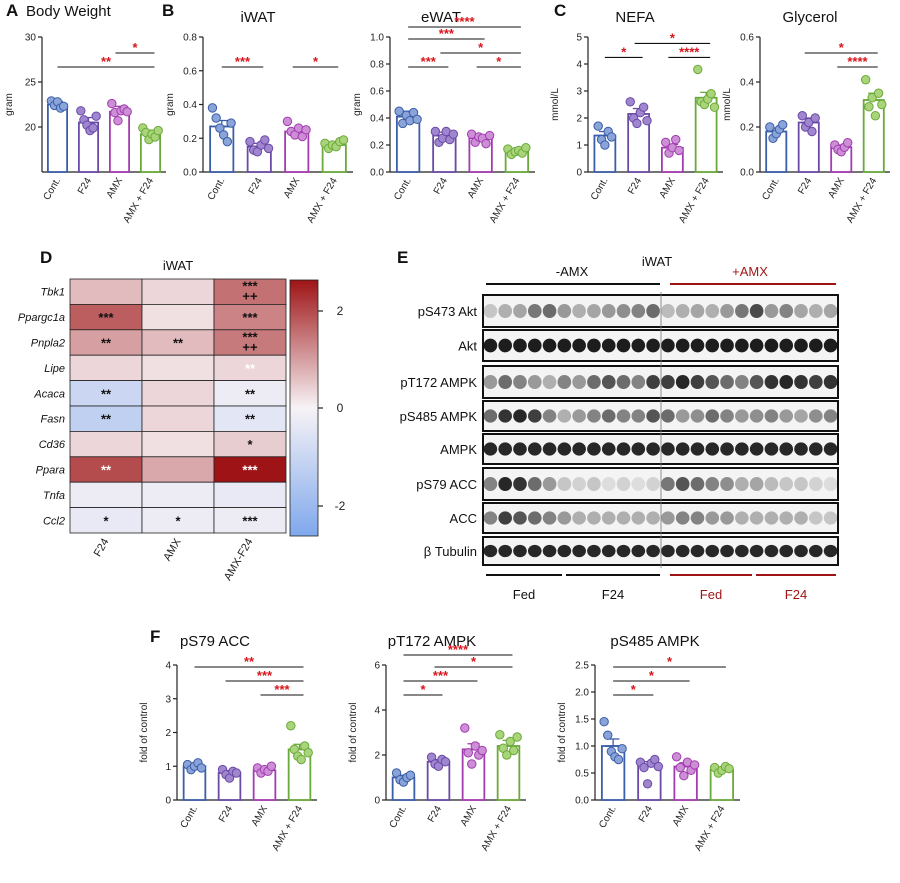  Describe the element at coordinates (239, 560) in the screenshot. I see `heatmap-col-label: AMX-F24` at that location.